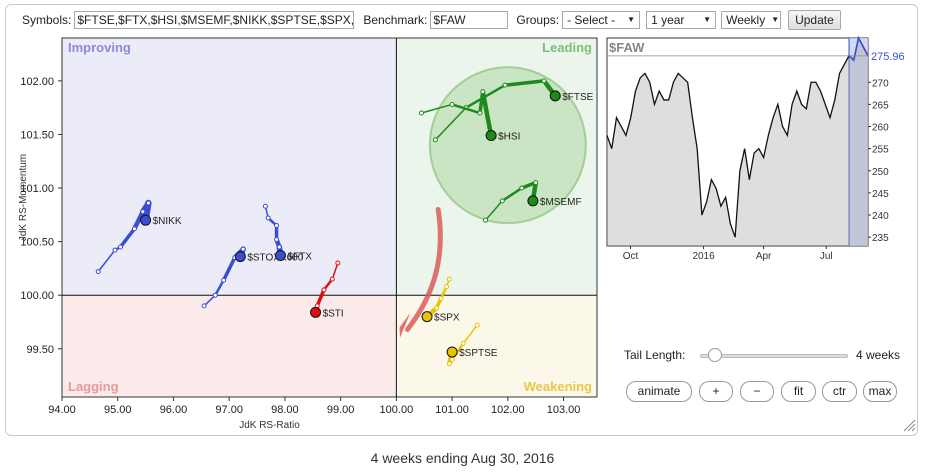 The width and height of the screenshot is (925, 472). Describe the element at coordinates (715, 355) in the screenshot. I see `tail-length-slider-handle` at that location.